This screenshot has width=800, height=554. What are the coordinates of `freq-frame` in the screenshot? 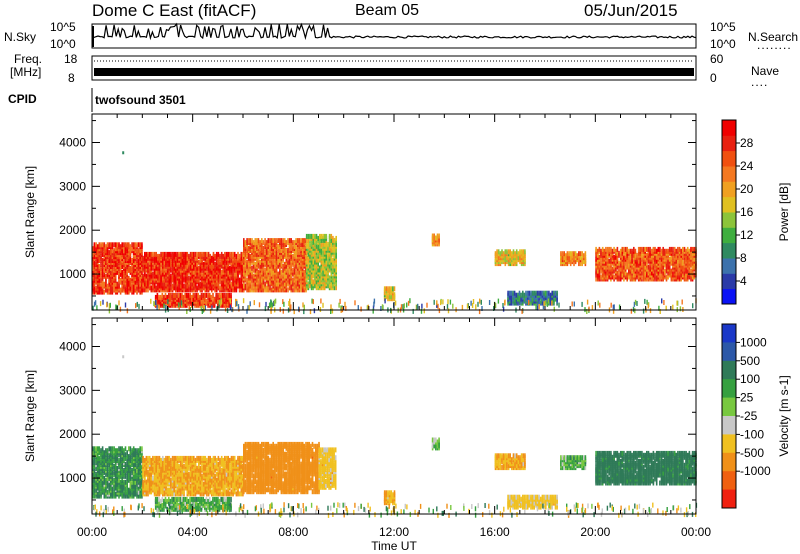 It's located at (394, 68).